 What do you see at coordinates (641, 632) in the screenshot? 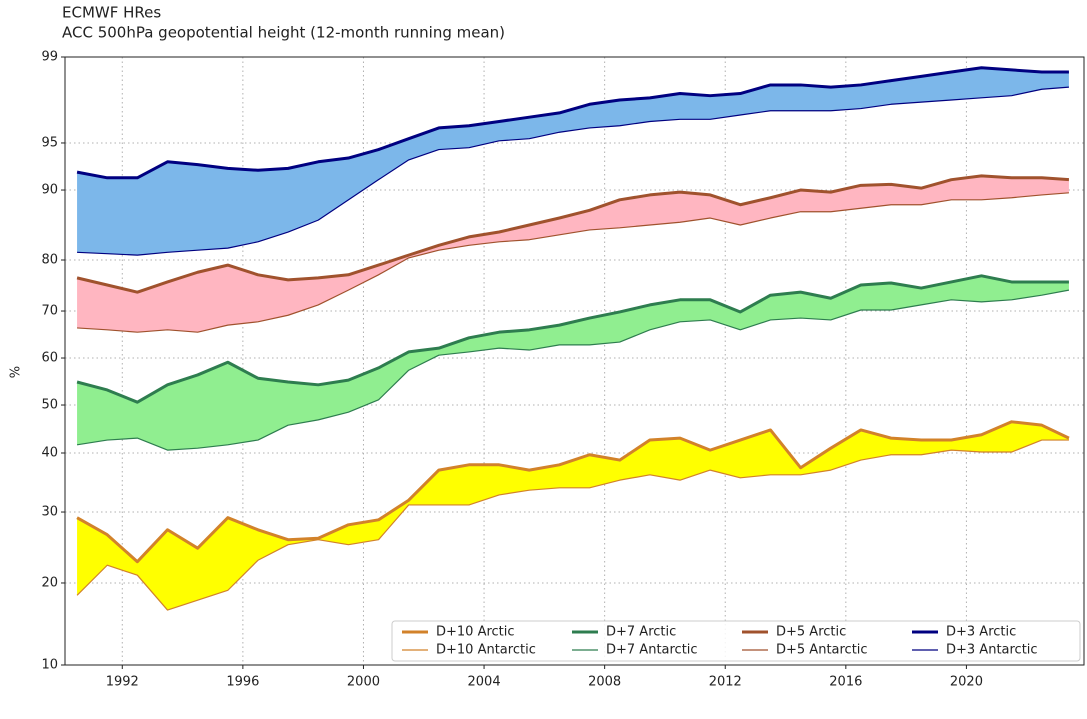
I see `legend-label: D+7 Arctic` at bounding box center [641, 632].